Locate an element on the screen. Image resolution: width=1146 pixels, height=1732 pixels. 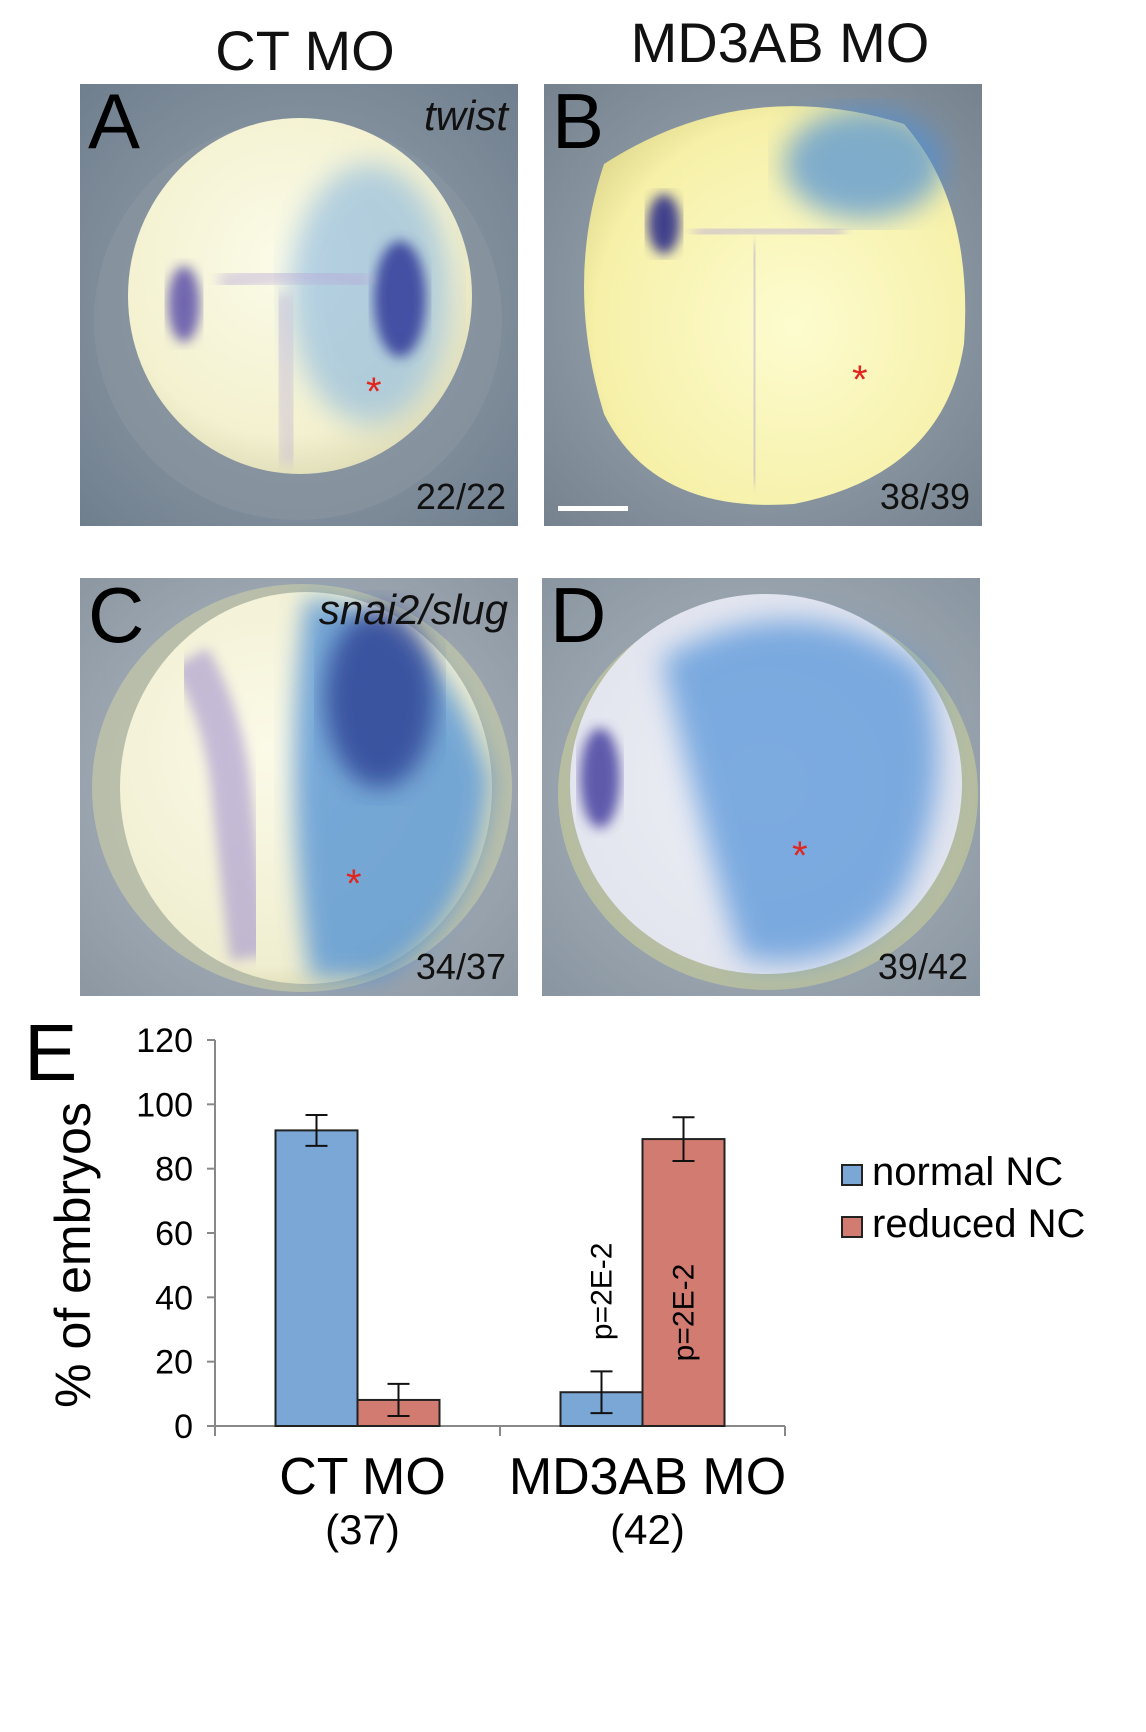
gene-label-twist: twist is located at coordinates (466, 115).